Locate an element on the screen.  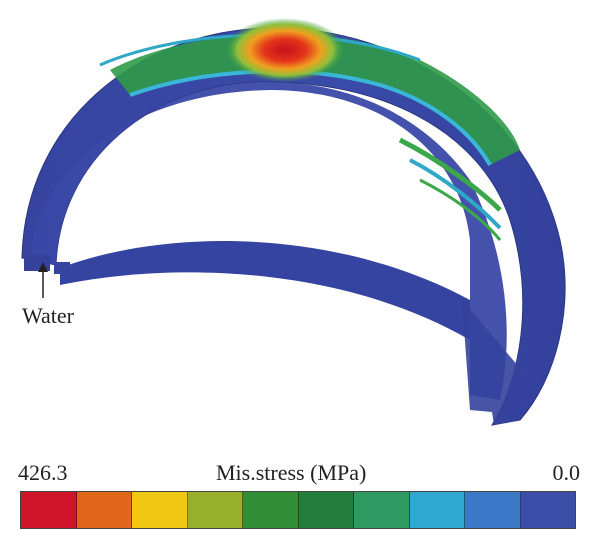
inner-rim is located at coordinates (265, 290).